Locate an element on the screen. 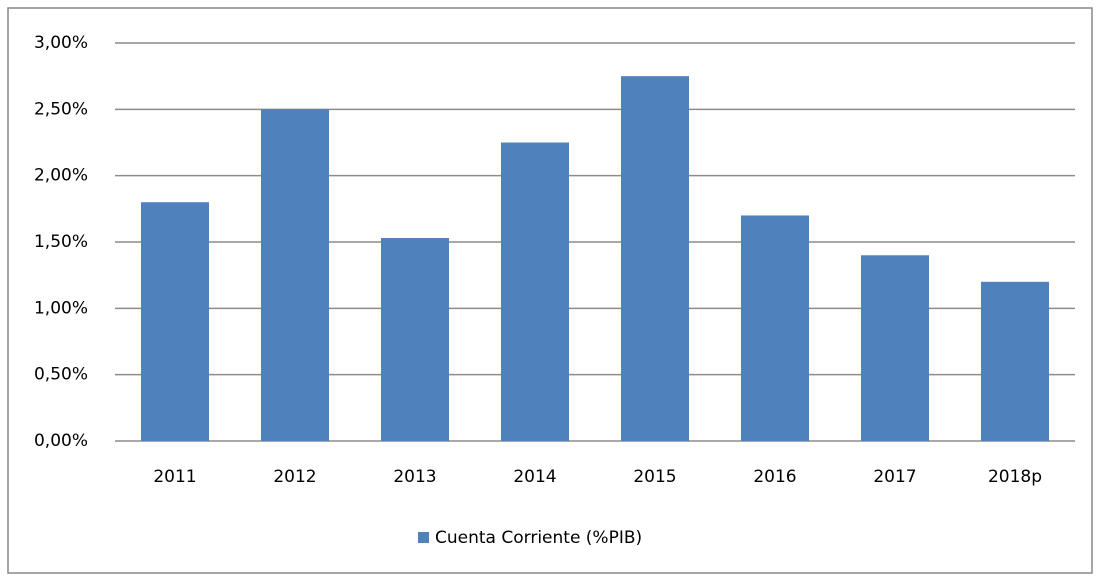 The height and width of the screenshot is (579, 1100). y-tick-label: 0,50% is located at coordinates (61, 375).